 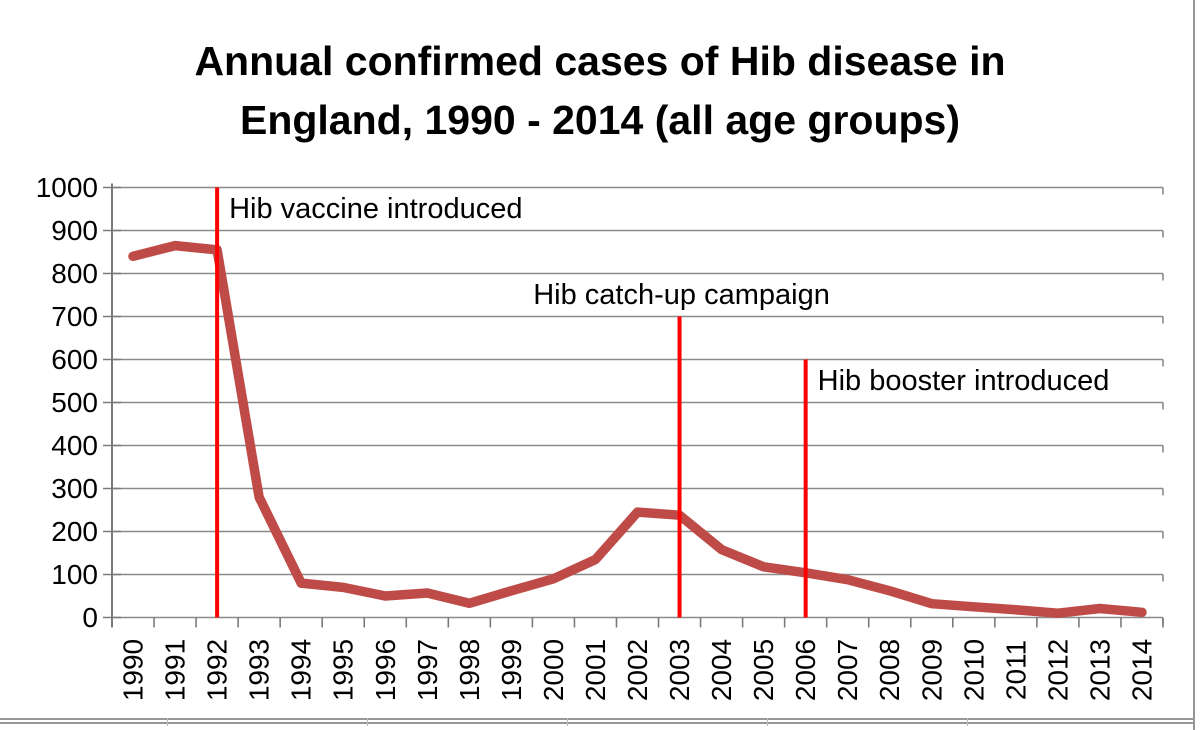 I want to click on y-tick-label: 100, so click(x=74, y=574).